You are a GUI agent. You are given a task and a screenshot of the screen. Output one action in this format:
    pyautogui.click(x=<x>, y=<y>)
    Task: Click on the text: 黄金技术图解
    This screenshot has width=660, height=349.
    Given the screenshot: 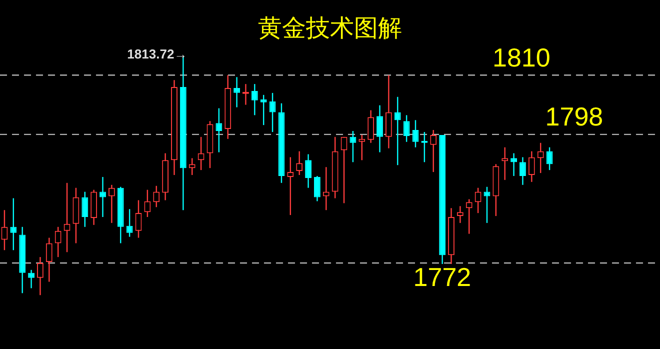 What is the action you would take?
    pyautogui.click(x=330, y=28)
    